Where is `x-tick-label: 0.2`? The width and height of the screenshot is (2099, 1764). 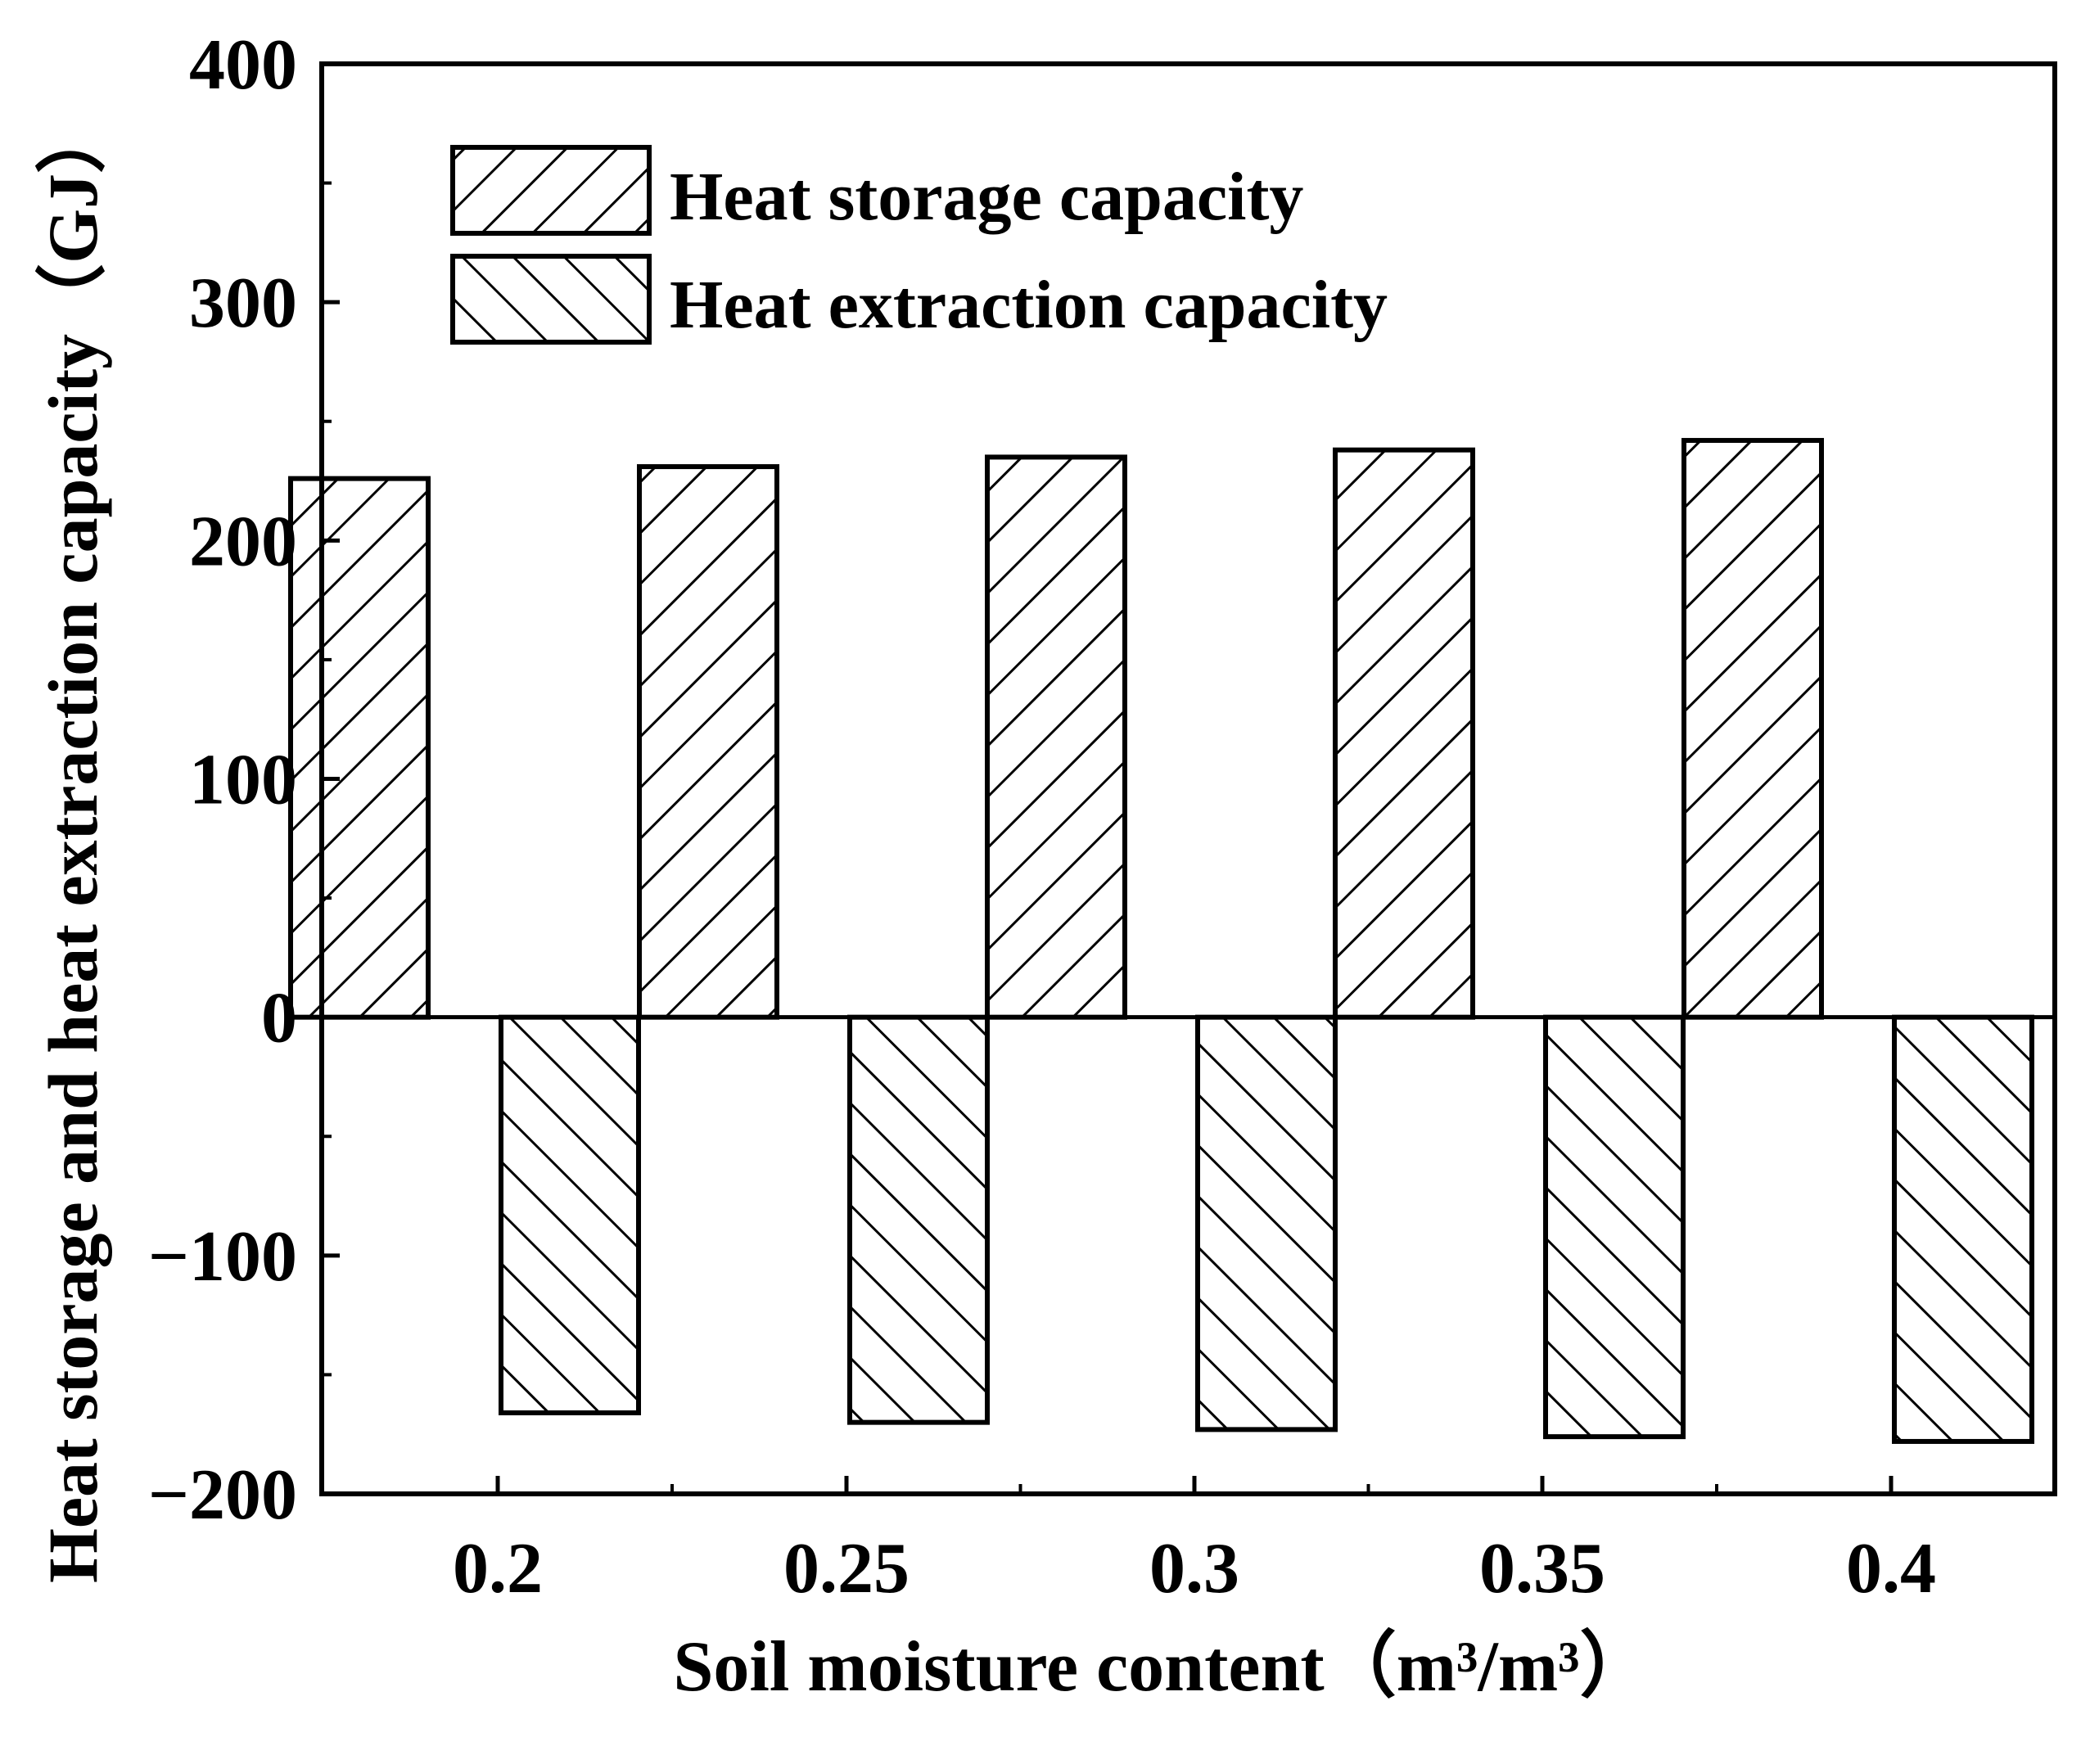 x-tick-label: 0.2 is located at coordinates (498, 1569).